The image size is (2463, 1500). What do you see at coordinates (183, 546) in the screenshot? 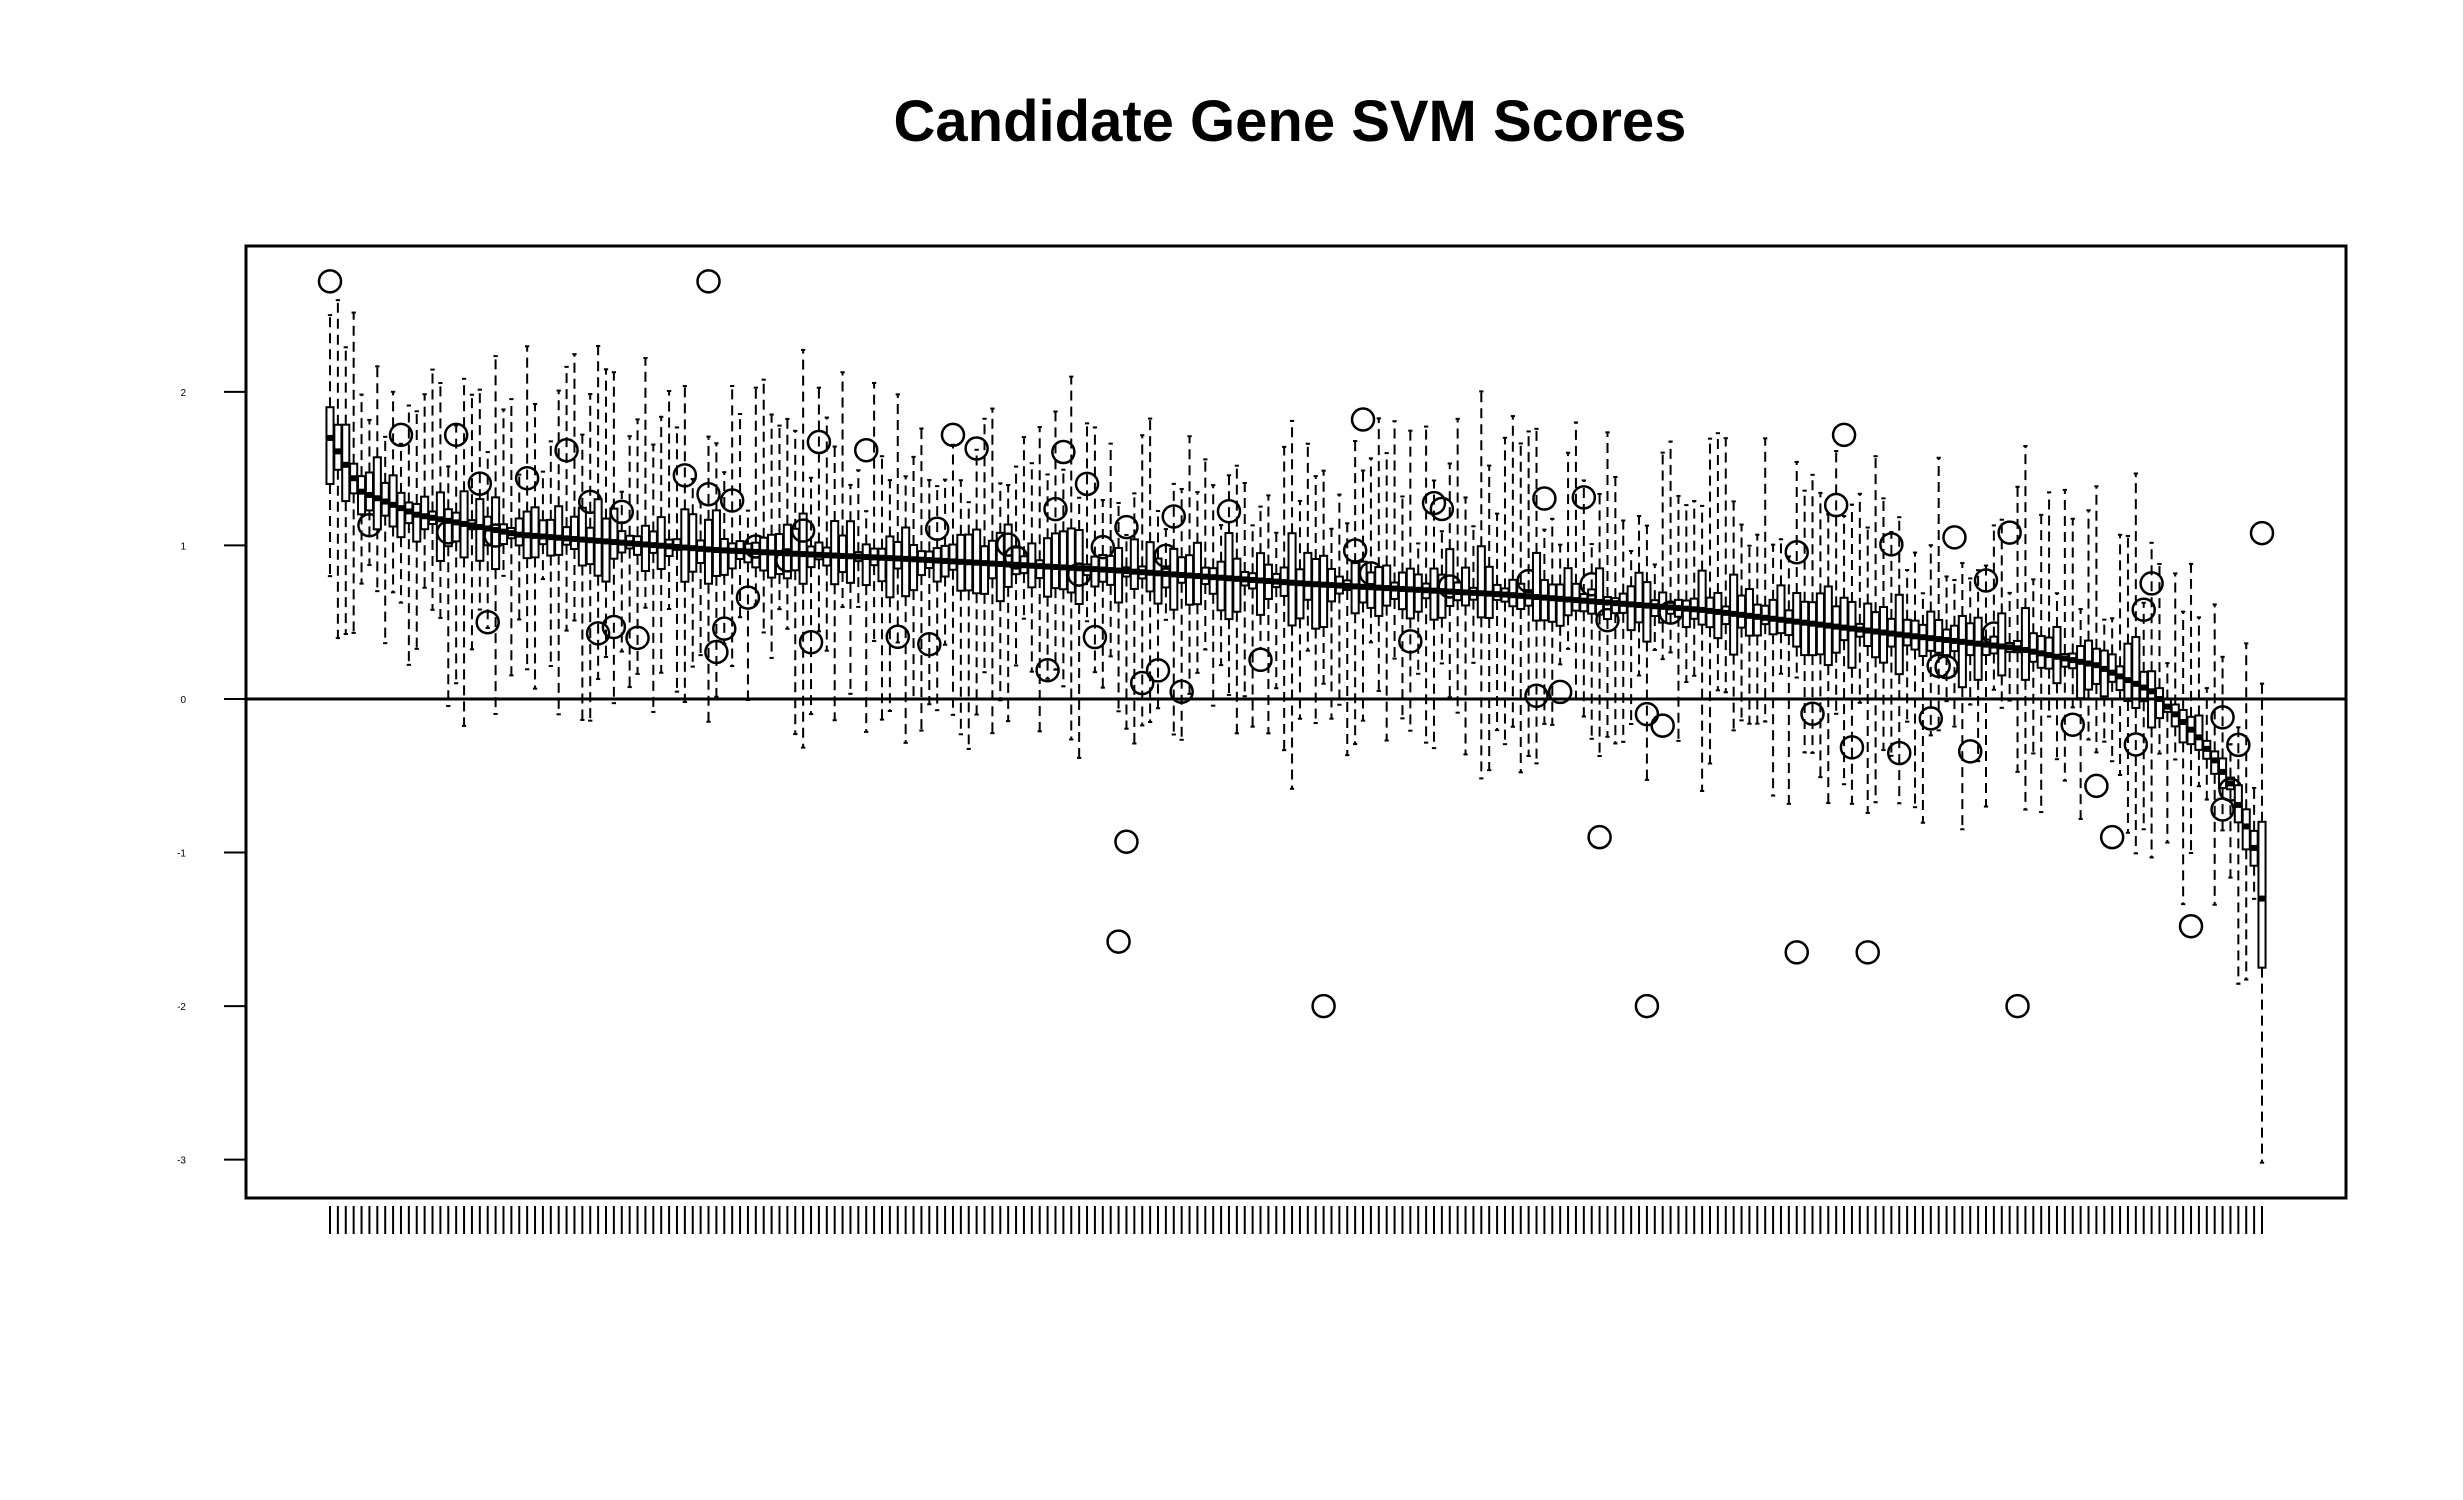
I see `y-tick-label: 1` at bounding box center [183, 546].